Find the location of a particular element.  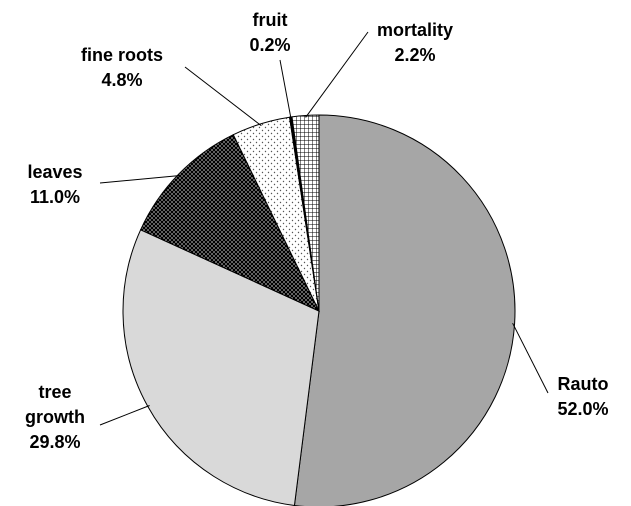

category-label: mortality is located at coordinates (415, 30).